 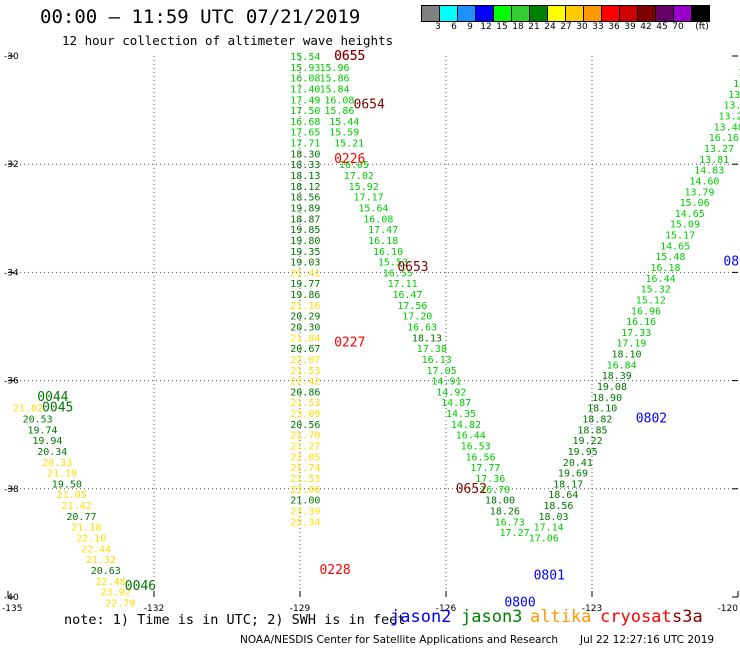 What do you see at coordinates (568, 484) in the screenshot?
I see `wave-height-label: 18.17` at bounding box center [568, 484].